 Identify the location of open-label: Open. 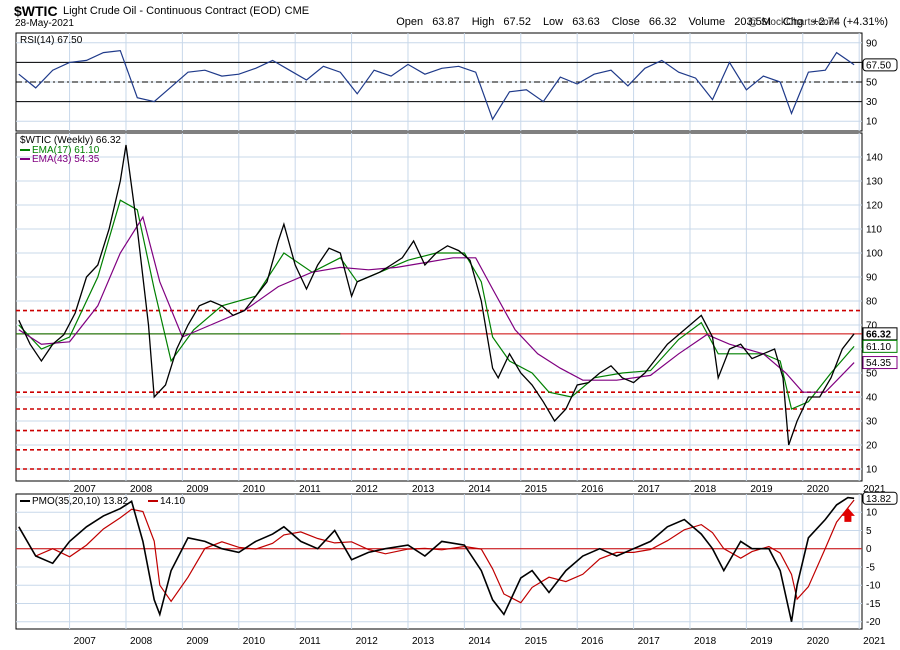
(410, 22).